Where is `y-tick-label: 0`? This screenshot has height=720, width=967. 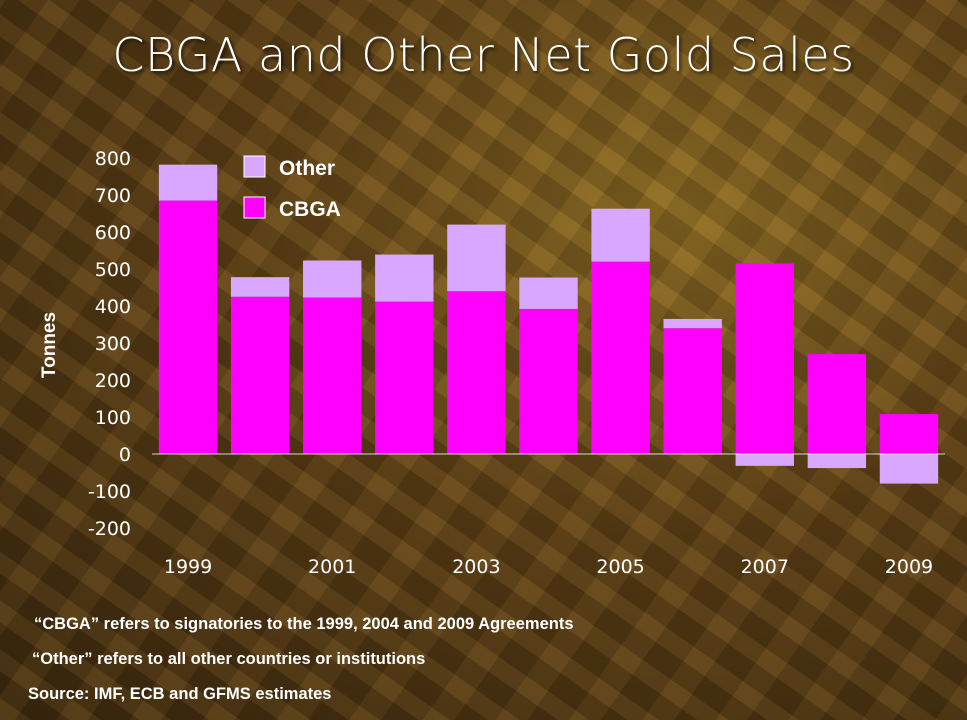
y-tick-label: 0 is located at coordinates (125, 455).